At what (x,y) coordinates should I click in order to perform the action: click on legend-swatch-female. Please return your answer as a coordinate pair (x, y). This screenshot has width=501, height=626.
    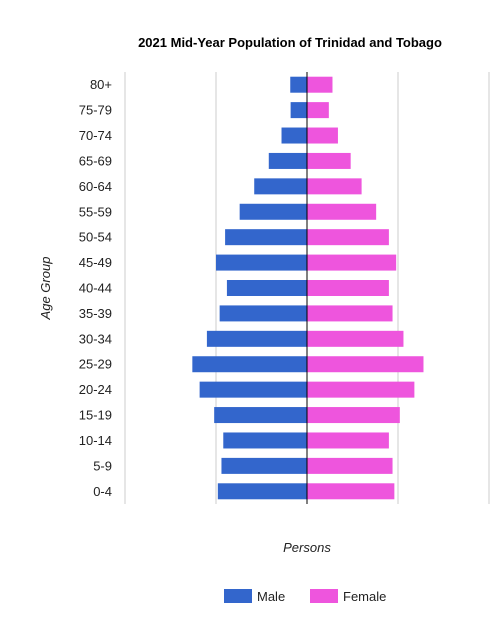
    Looking at the image, I should click on (324, 596).